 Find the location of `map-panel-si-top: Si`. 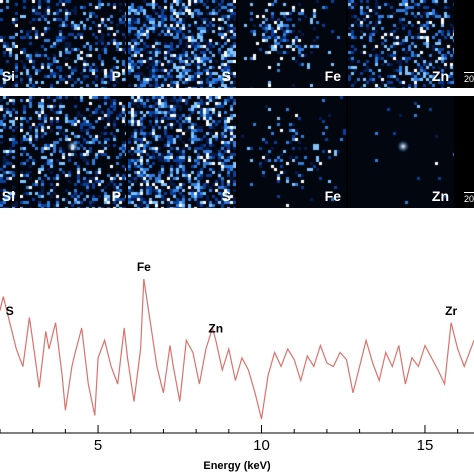

map-panel-si-top: Si is located at coordinates (9, 44).